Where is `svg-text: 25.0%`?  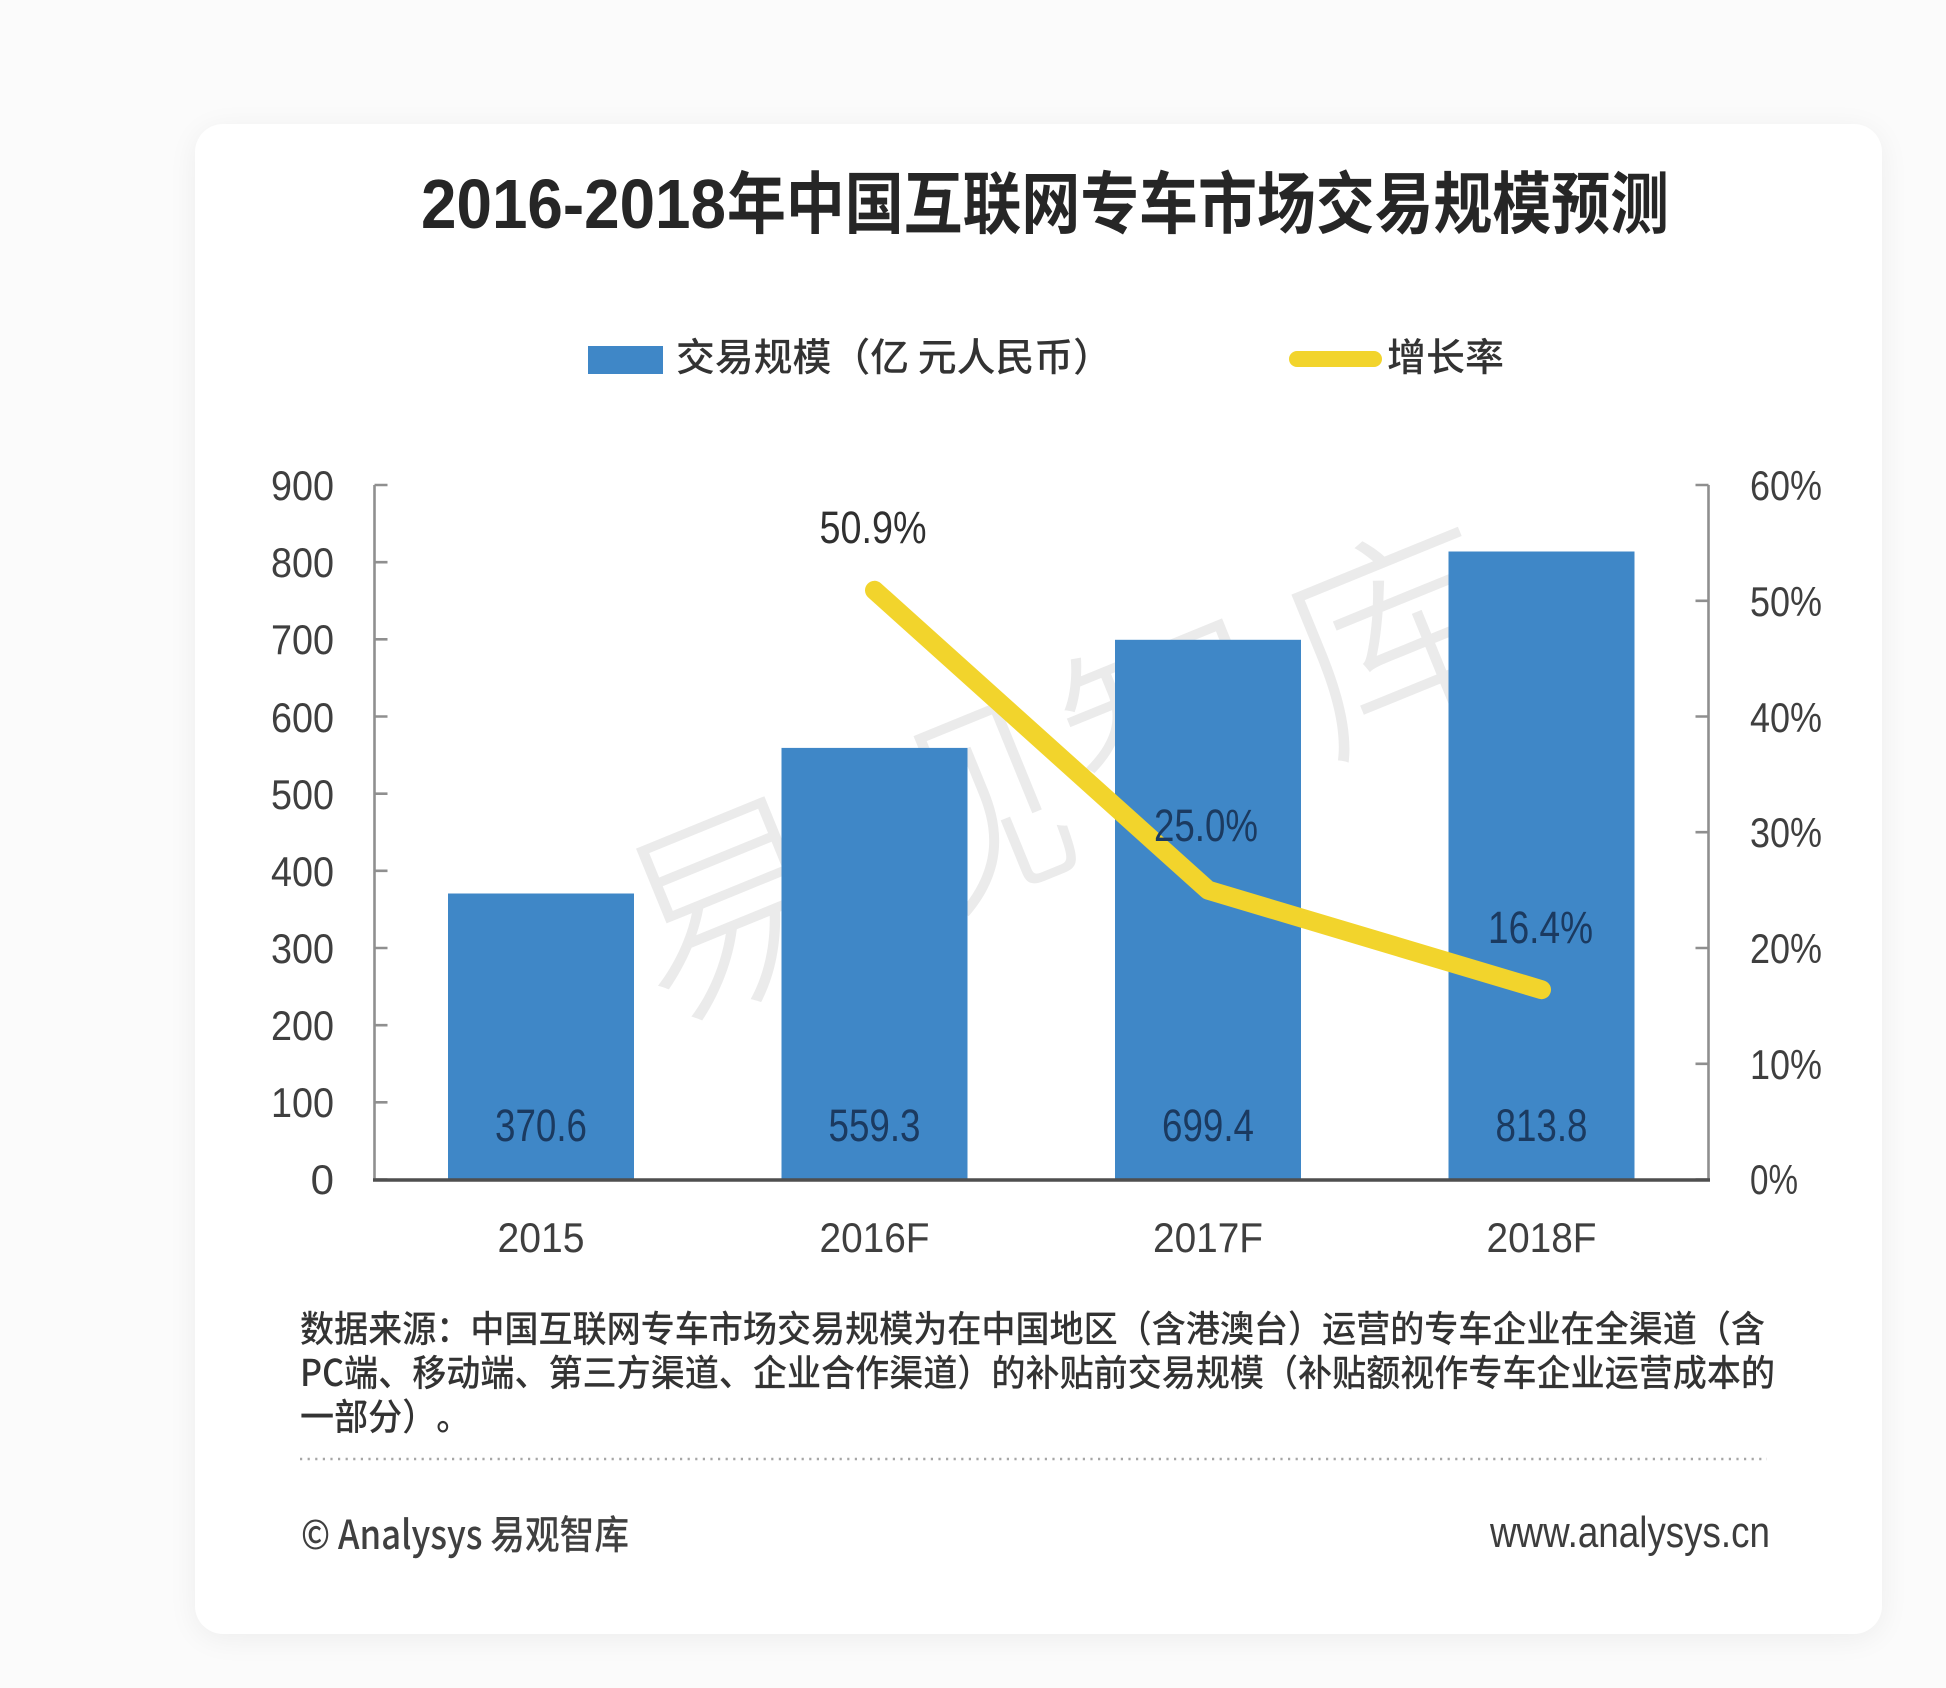 svg-text: 25.0% is located at coordinates (1206, 825).